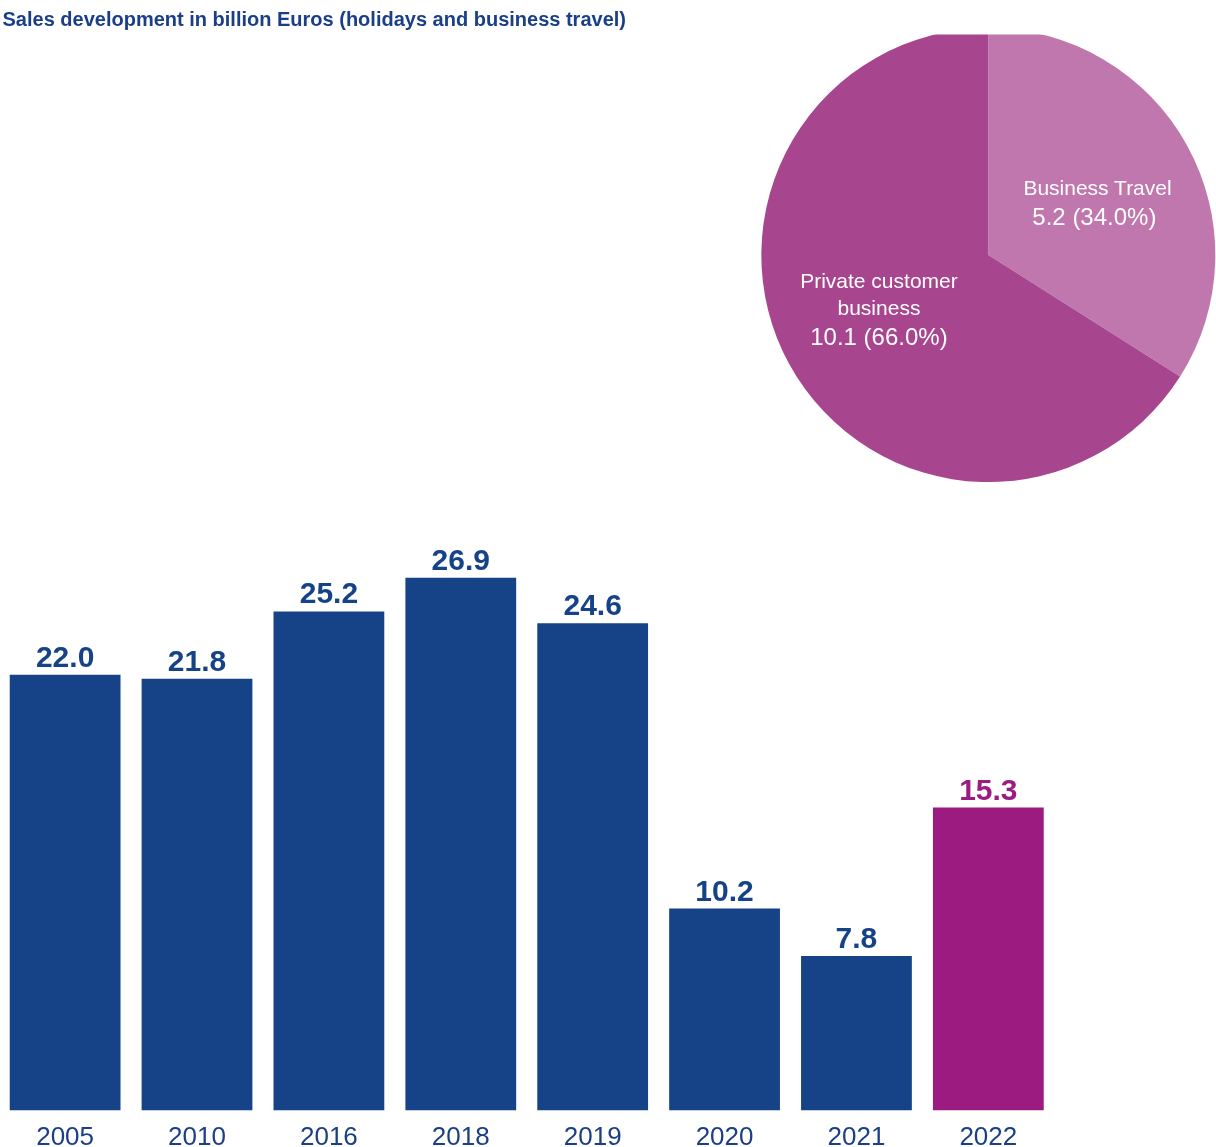 This screenshot has width=1216, height=1147. What do you see at coordinates (197, 1133) in the screenshot?
I see `x-tick-label: 2010` at bounding box center [197, 1133].